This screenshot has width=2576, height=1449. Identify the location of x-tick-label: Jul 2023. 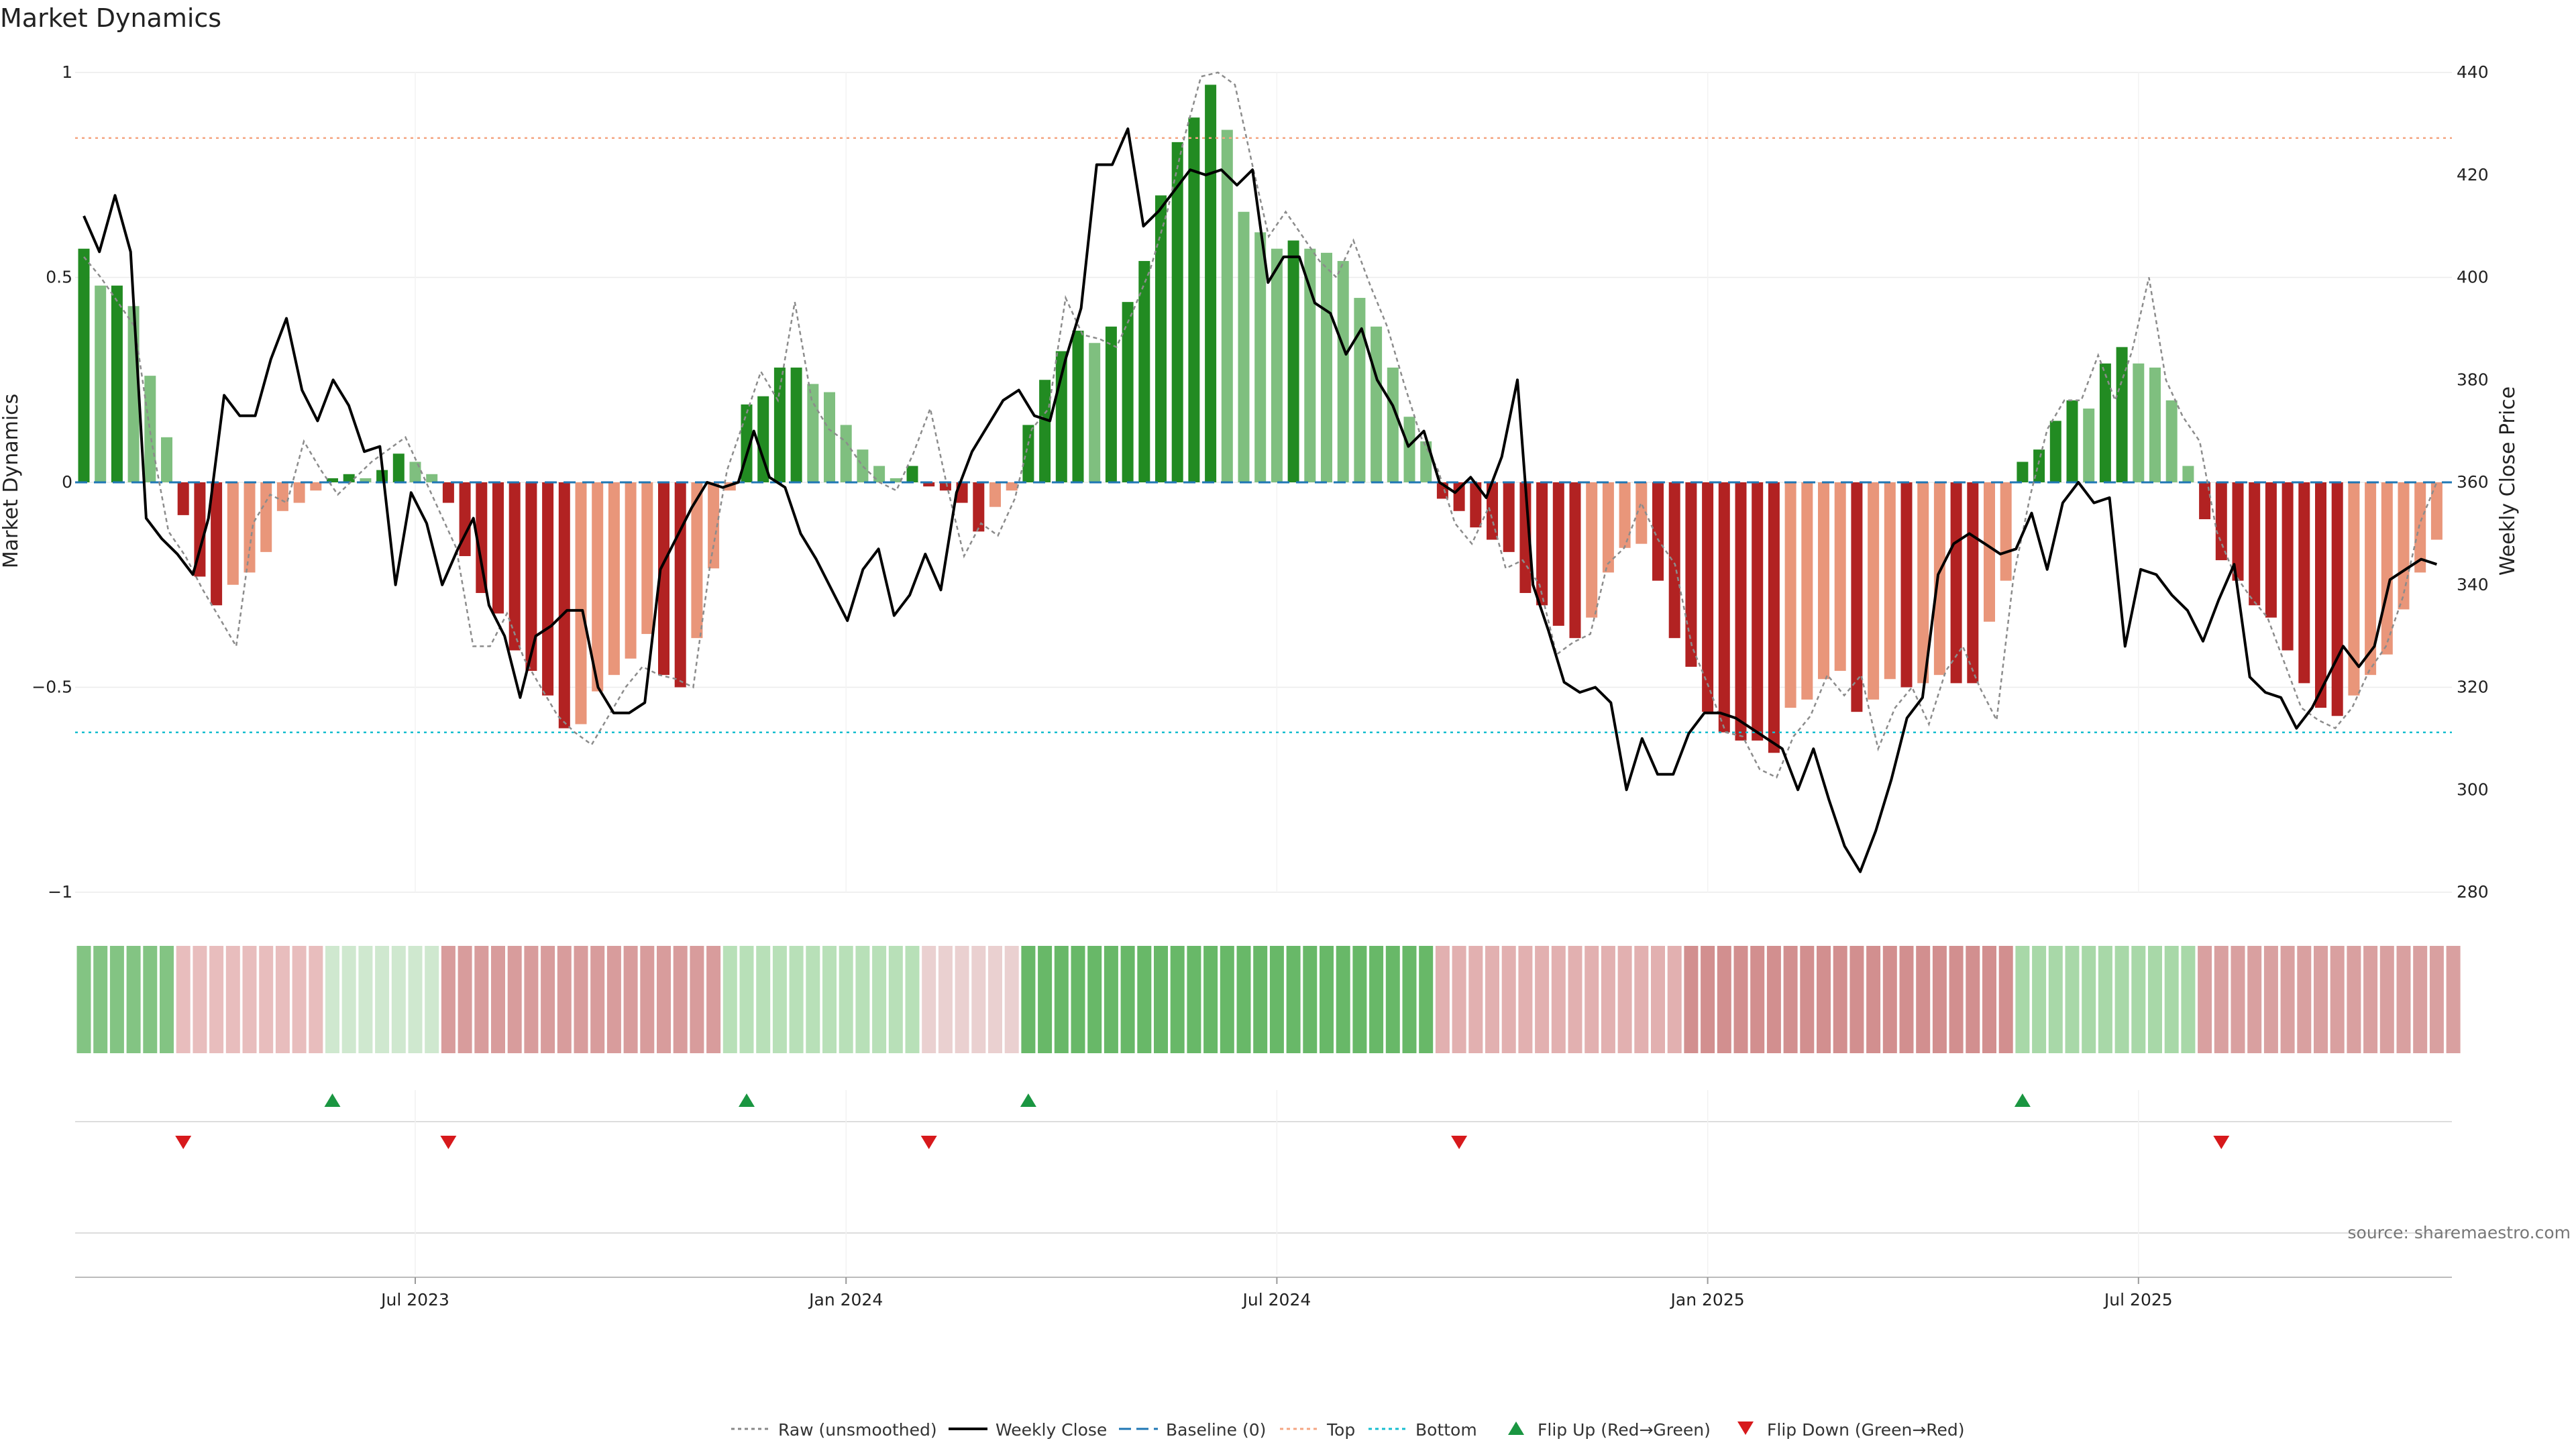
(414, 1299).